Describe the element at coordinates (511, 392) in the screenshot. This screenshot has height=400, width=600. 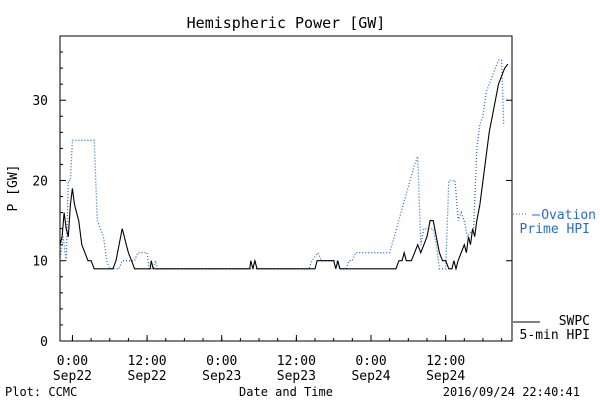
I see `footer-timestamp: 2016/09/24 22:40:41` at that location.